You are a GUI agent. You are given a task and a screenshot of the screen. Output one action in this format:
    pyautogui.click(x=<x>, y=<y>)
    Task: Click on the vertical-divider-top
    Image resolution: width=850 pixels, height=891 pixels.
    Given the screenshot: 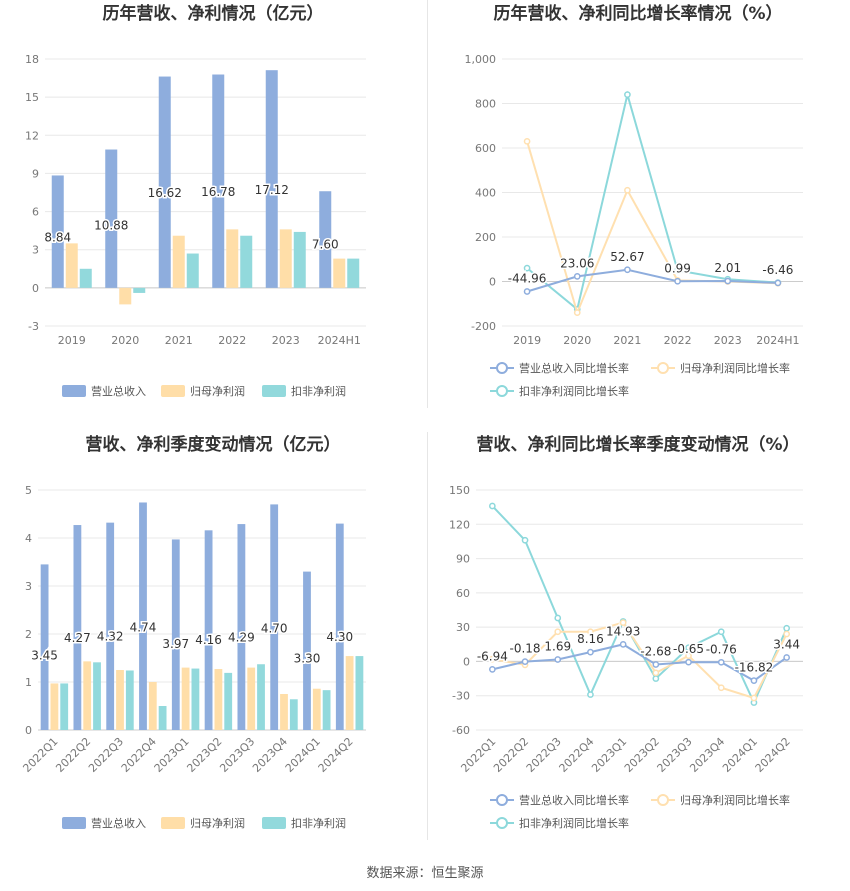 What is the action you would take?
    pyautogui.click(x=427, y=204)
    